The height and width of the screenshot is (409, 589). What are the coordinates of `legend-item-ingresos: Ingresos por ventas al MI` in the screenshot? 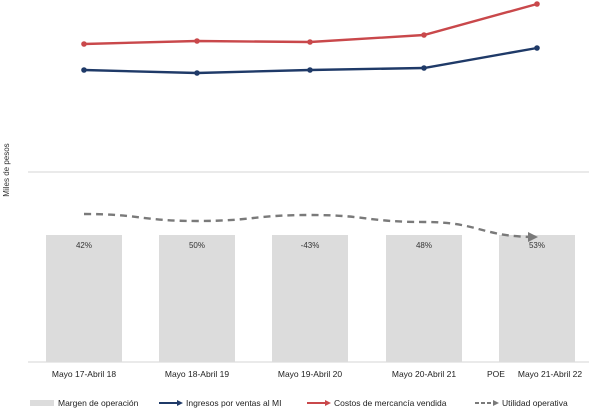 It's located at (219, 402).